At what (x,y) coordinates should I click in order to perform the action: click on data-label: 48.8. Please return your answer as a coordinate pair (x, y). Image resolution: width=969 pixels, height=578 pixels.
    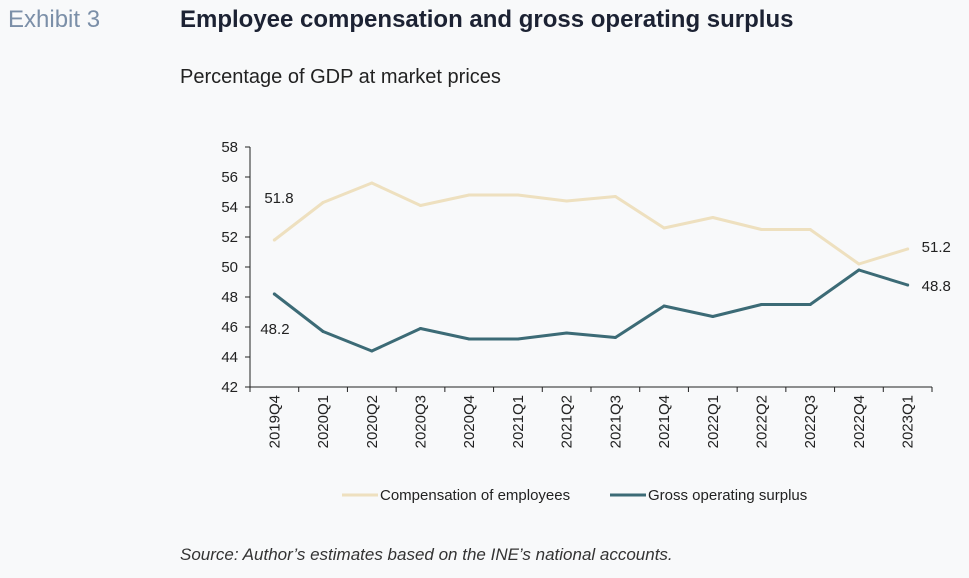
    Looking at the image, I should click on (936, 286).